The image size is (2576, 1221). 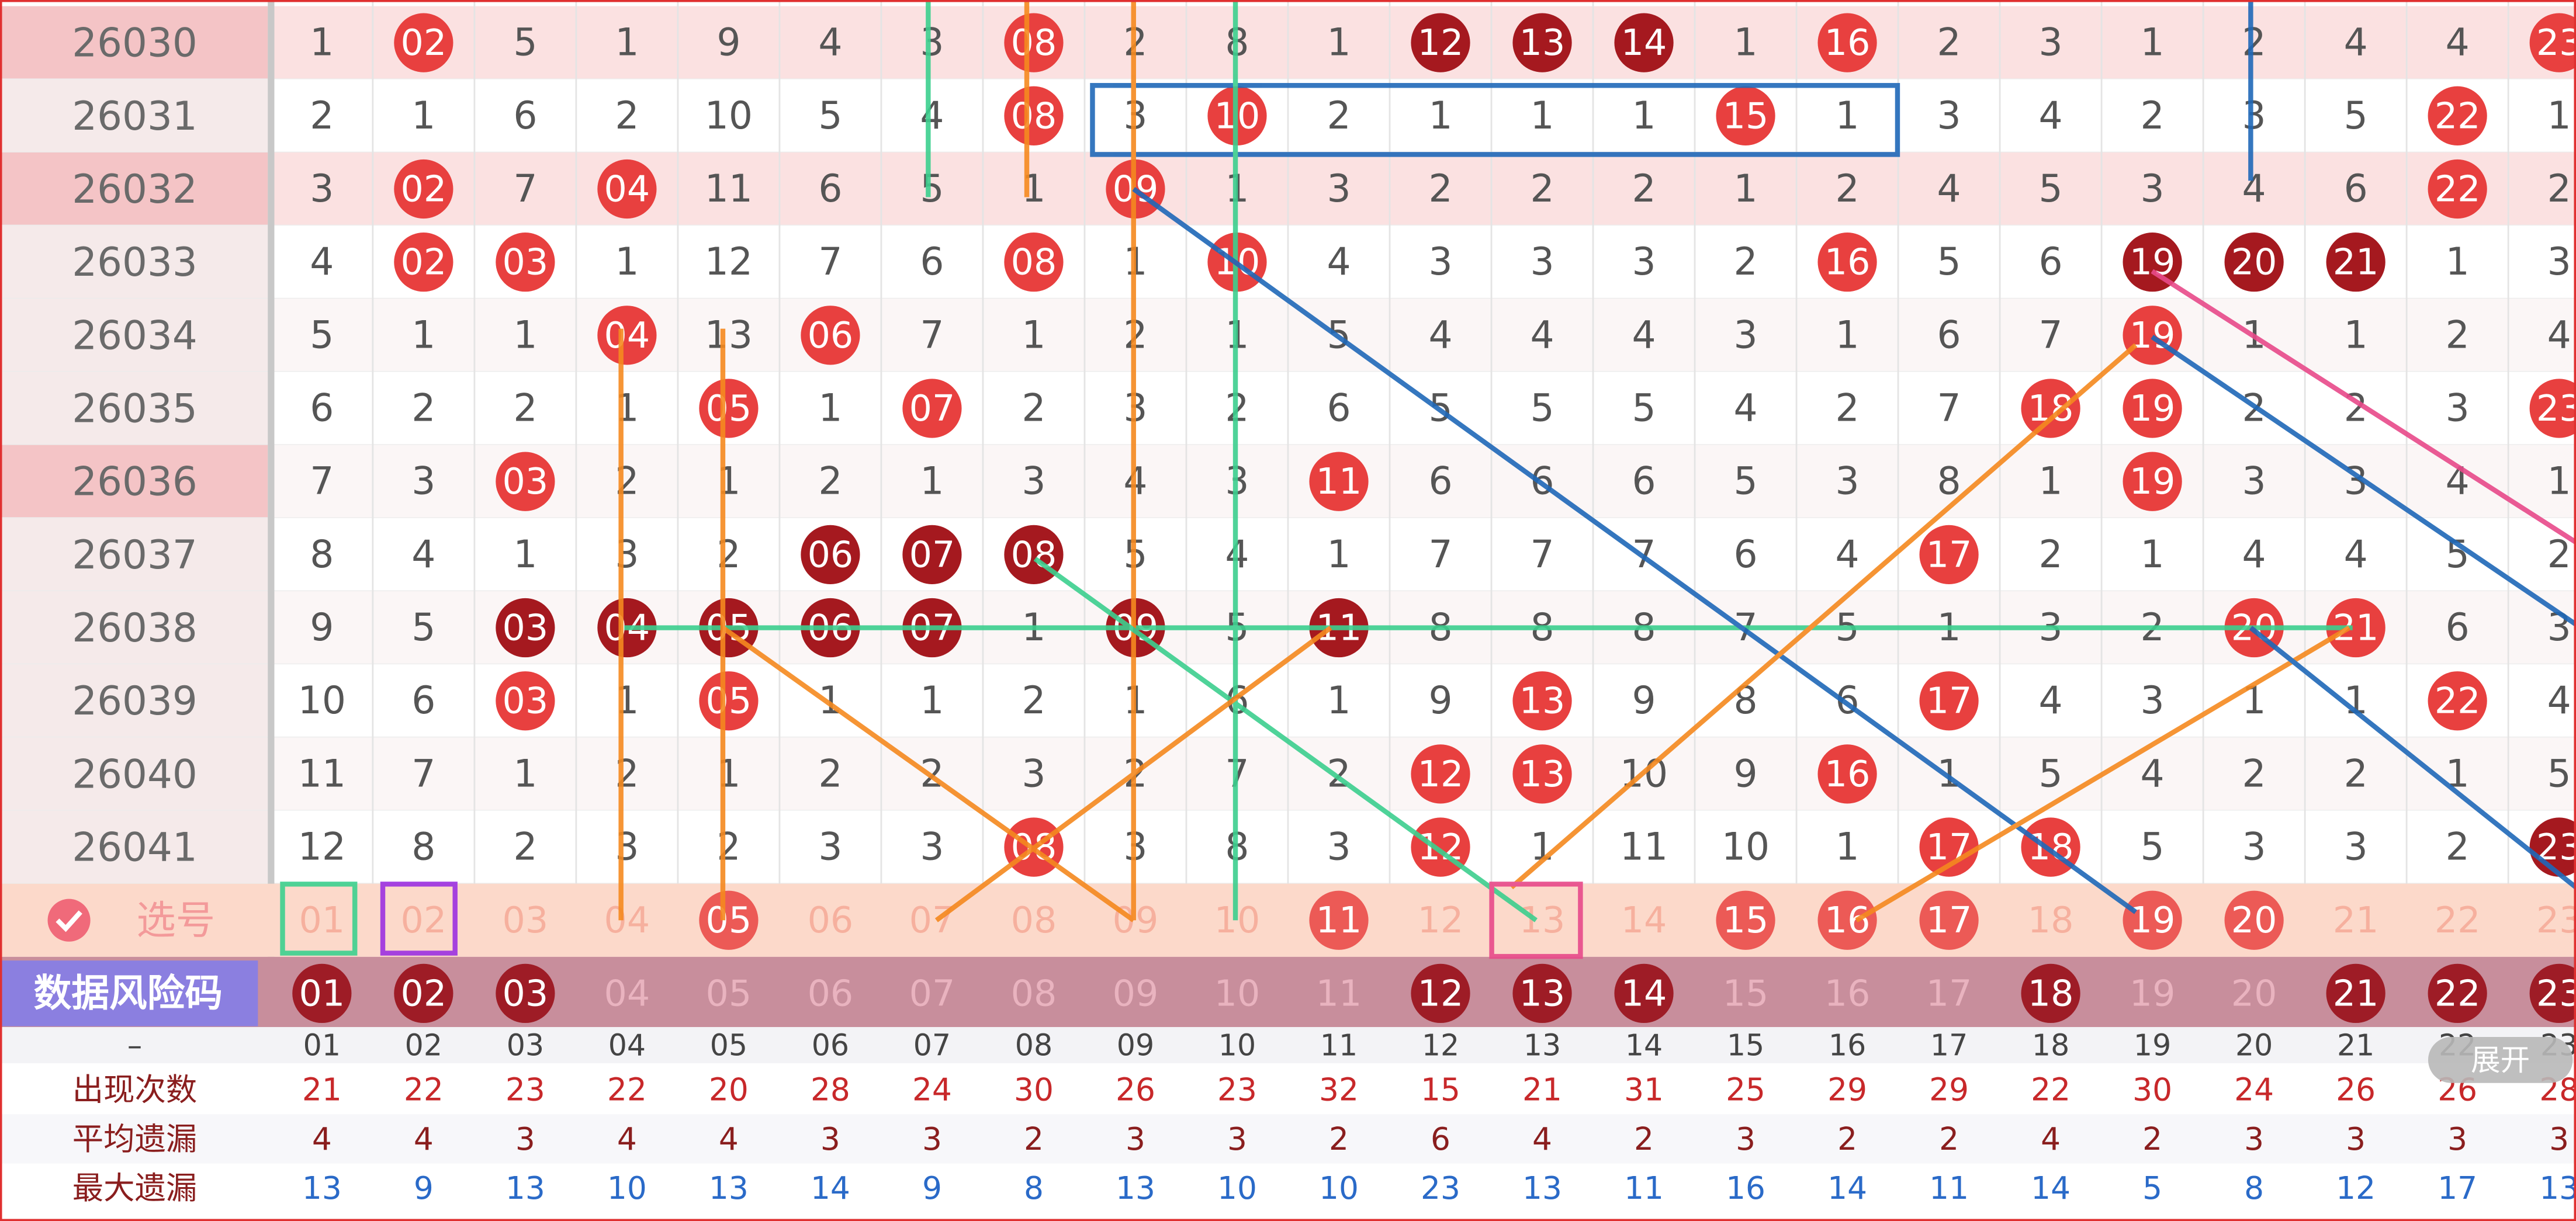 I want to click on pick-number: 07, so click(x=932, y=920).